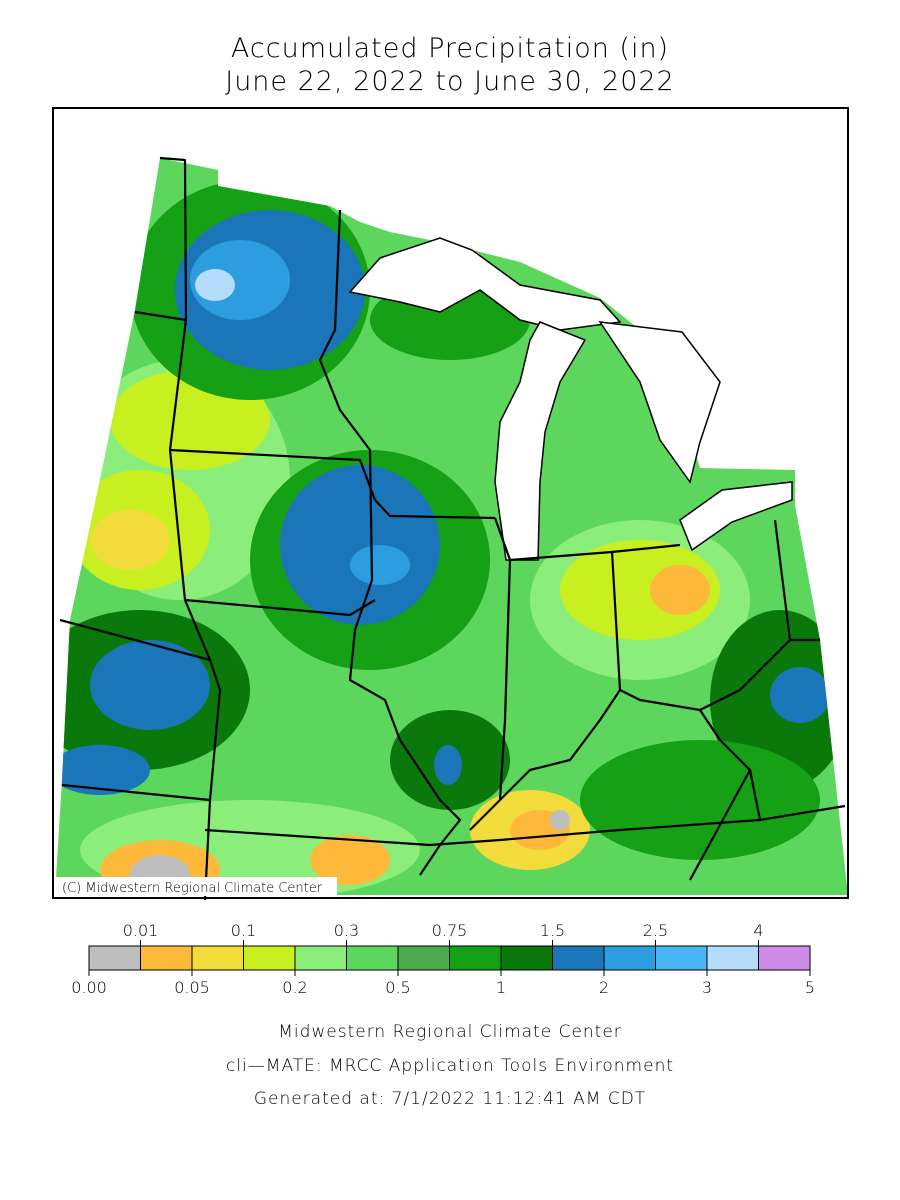 The image size is (900, 1200). What do you see at coordinates (397, 987) in the screenshot?
I see `legend-label: 0.5` at bounding box center [397, 987].